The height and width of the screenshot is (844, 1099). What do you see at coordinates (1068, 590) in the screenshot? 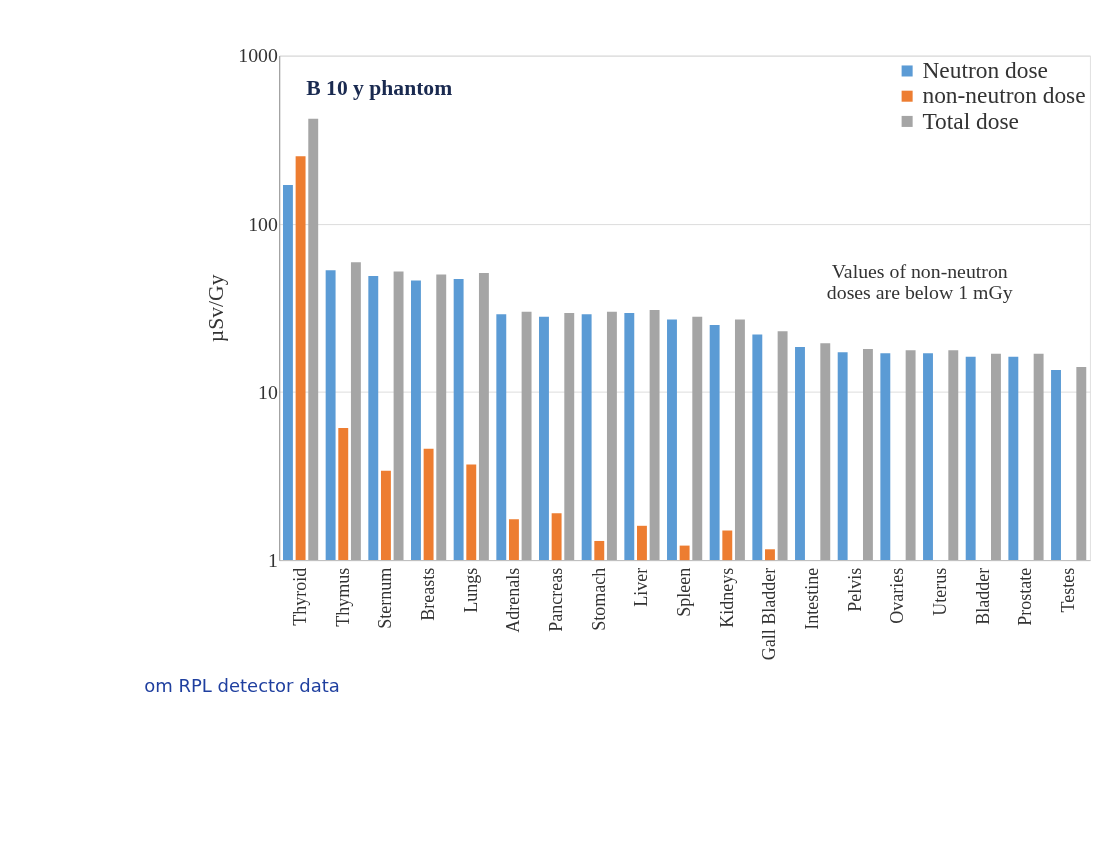
I see `x-tick-label: Testes` at bounding box center [1068, 590].